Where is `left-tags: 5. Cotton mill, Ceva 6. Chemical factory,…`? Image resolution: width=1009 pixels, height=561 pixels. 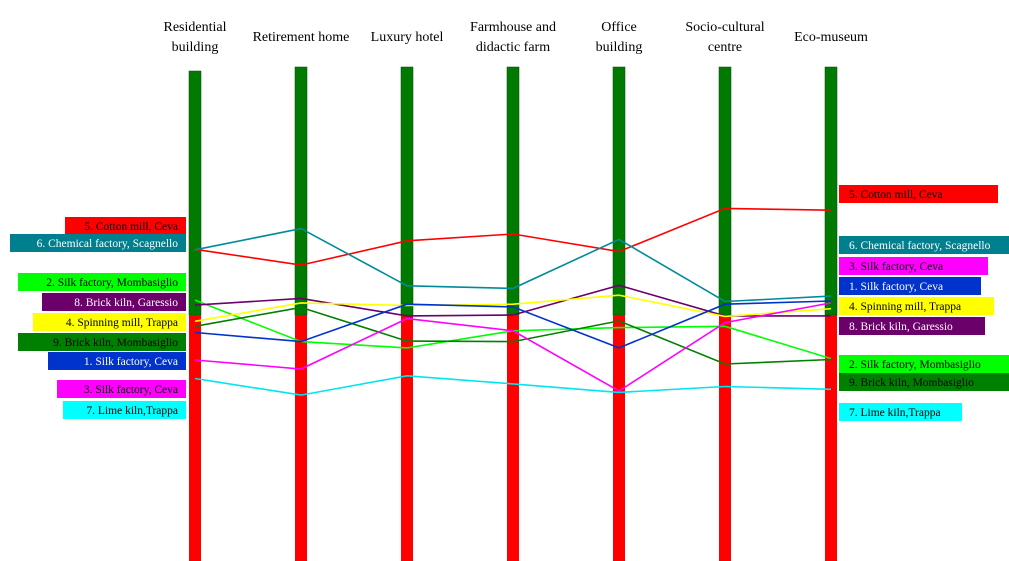 left-tags: 5. Cotton mill, Ceva 6. Chemical factory,… is located at coordinates (98, 318).